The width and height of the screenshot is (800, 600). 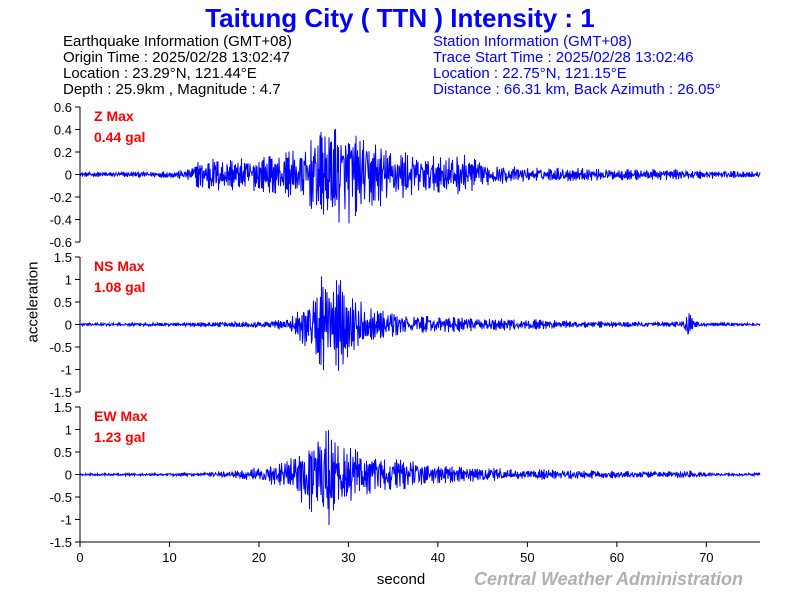 I want to click on ew-y-tick-label: -1.5, so click(x=61, y=542).